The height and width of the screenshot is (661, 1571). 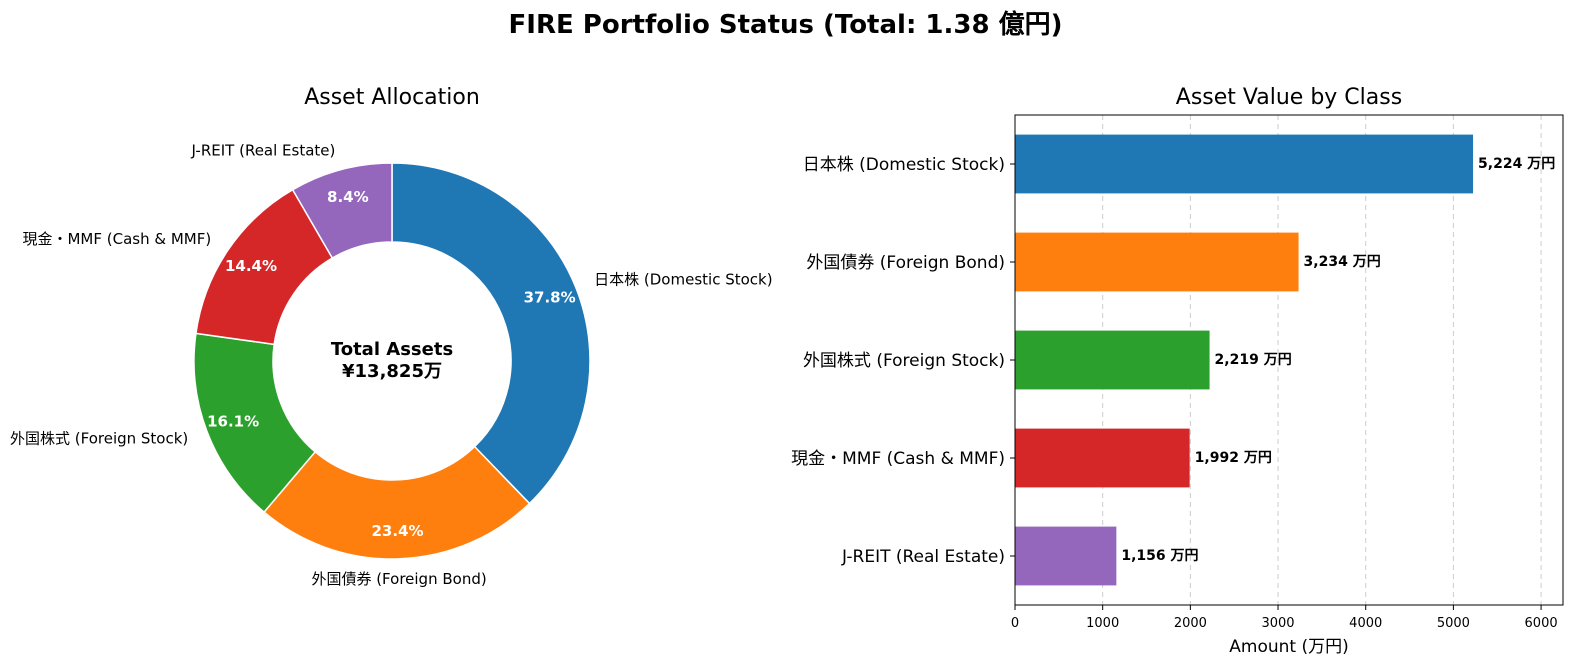 What do you see at coordinates (1516, 164) in the screenshot?
I see `bar-value-label: 5,224 万円` at bounding box center [1516, 164].